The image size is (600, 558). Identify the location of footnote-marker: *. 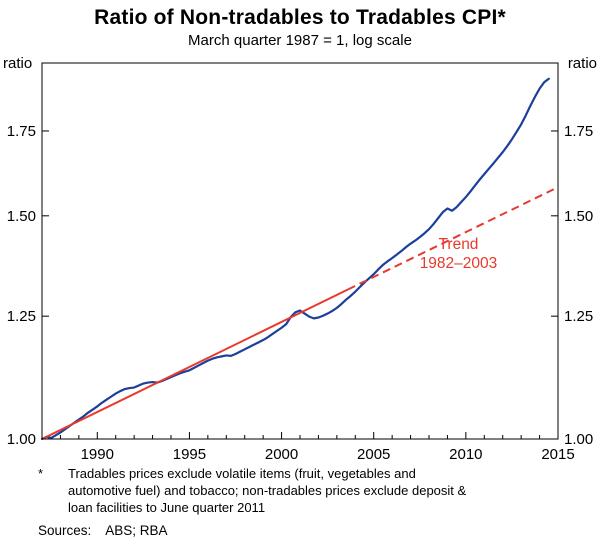
(41, 473).